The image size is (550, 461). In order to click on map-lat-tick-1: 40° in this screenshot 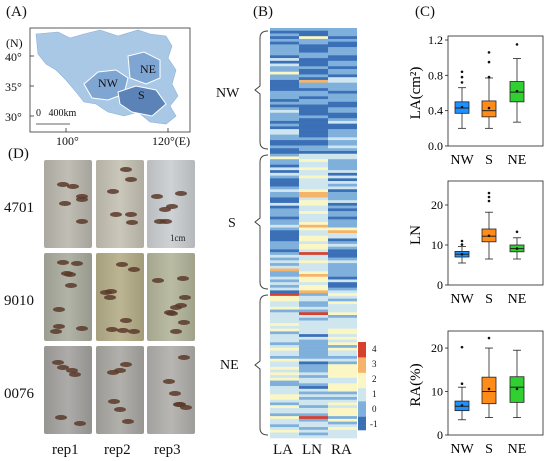, I will do `click(13, 57)`.